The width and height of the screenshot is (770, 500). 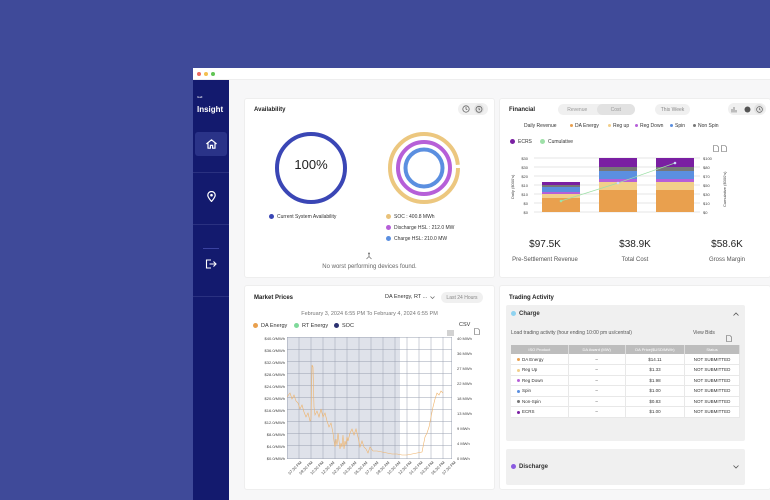 What do you see at coordinates (534, 467) in the screenshot?
I see `discharge-label-text: Discharge` at bounding box center [534, 467].